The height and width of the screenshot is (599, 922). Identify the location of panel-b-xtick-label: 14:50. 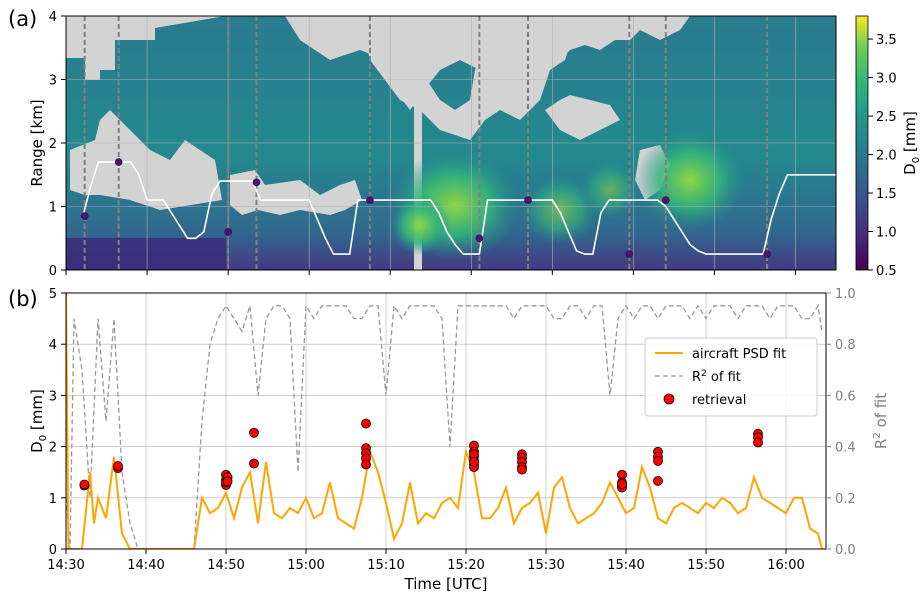
(225, 565).